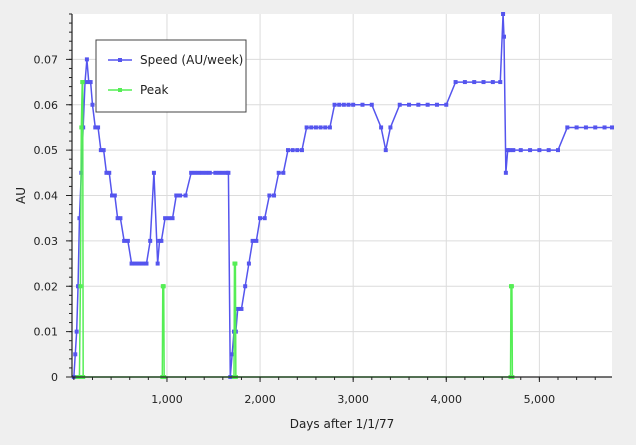 This screenshot has height=445, width=636. What do you see at coordinates (167, 399) in the screenshot?
I see `x-tick-label: 1,000` at bounding box center [167, 399].